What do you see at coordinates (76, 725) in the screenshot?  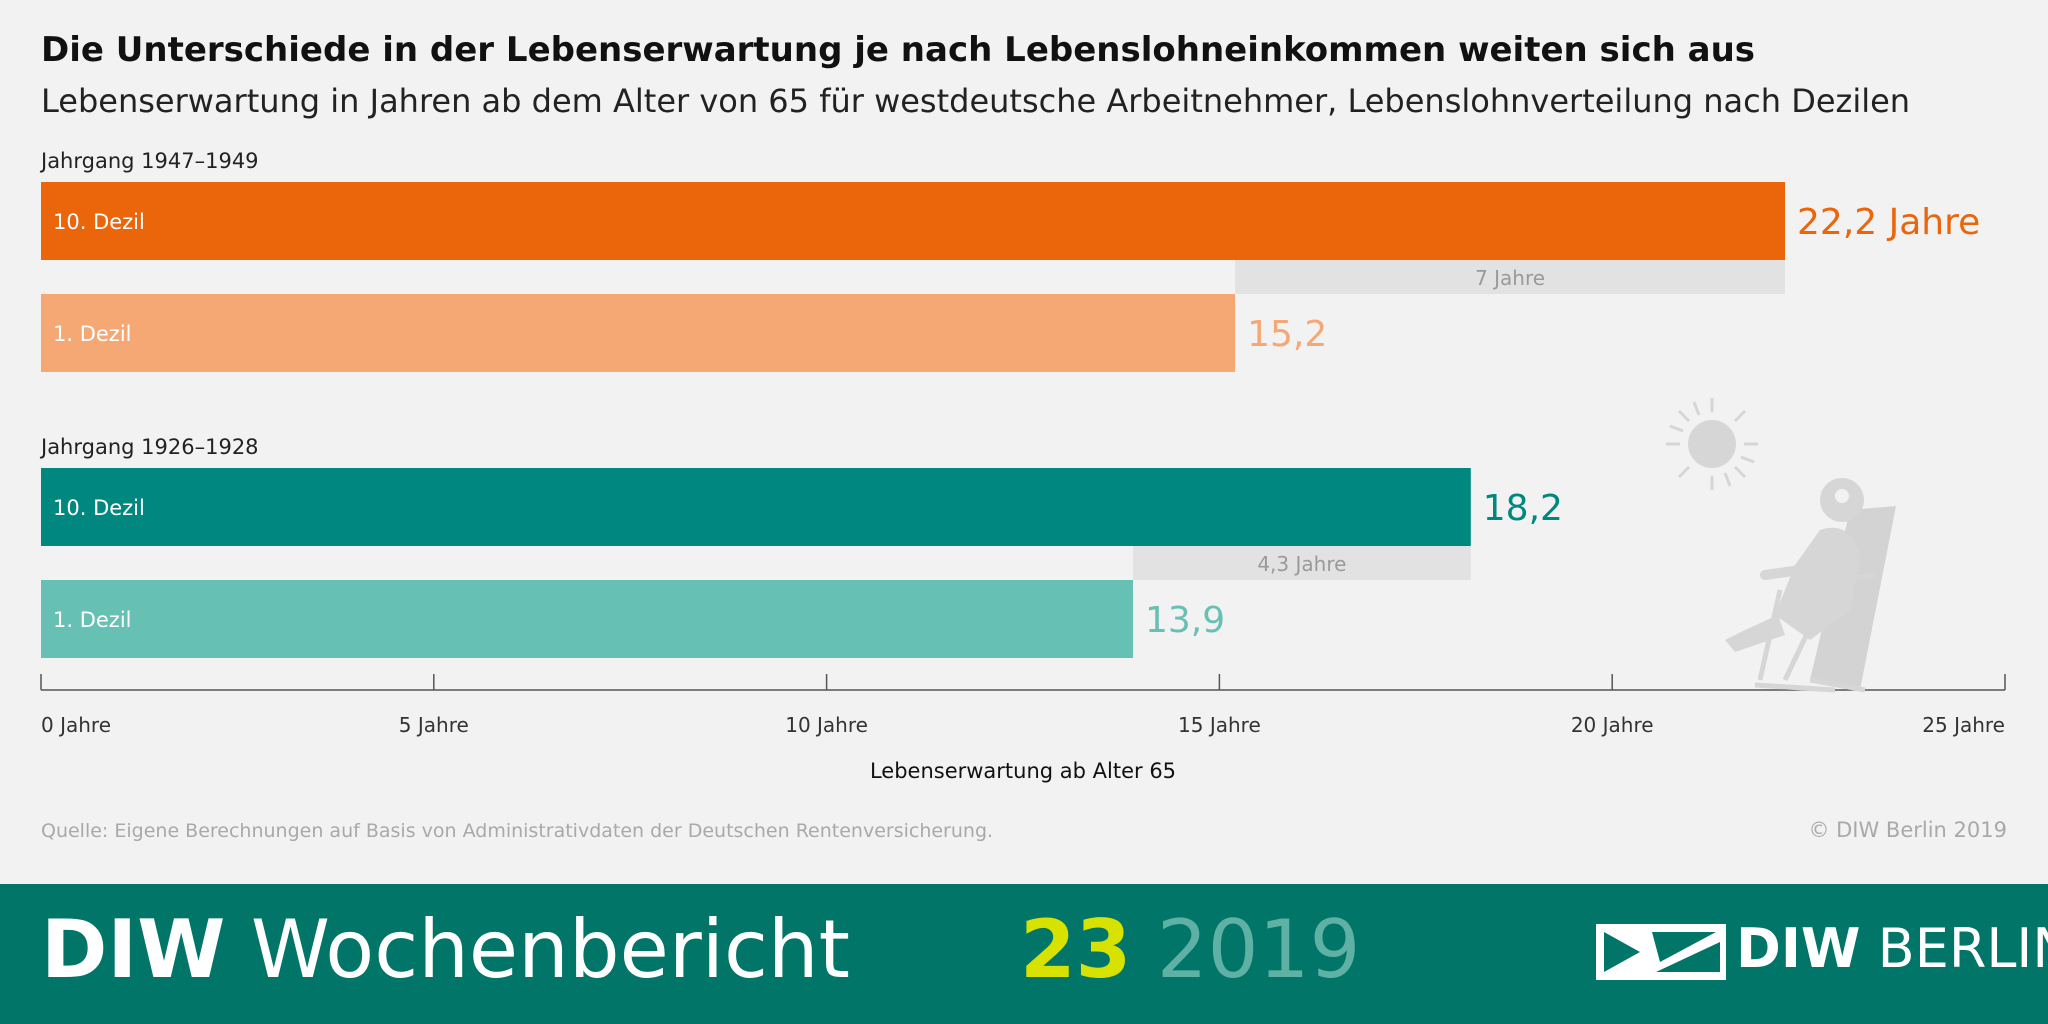 I see `x-tick-label: 0 Jahre` at bounding box center [76, 725].